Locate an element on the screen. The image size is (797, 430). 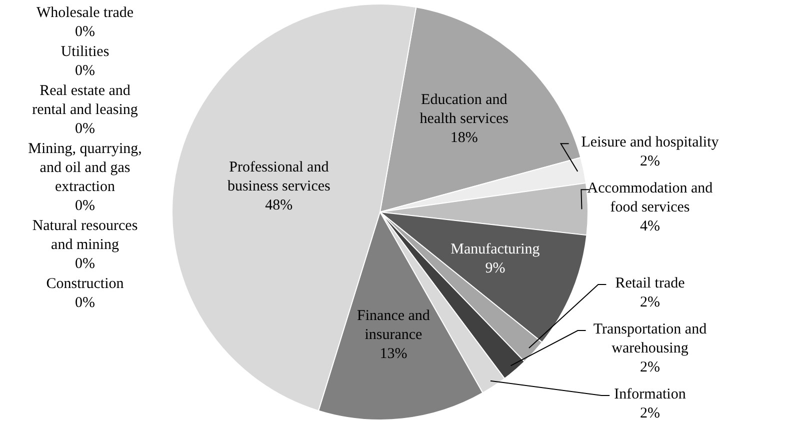
slice-label: Finance and insurance is located at coordinates (393, 326).